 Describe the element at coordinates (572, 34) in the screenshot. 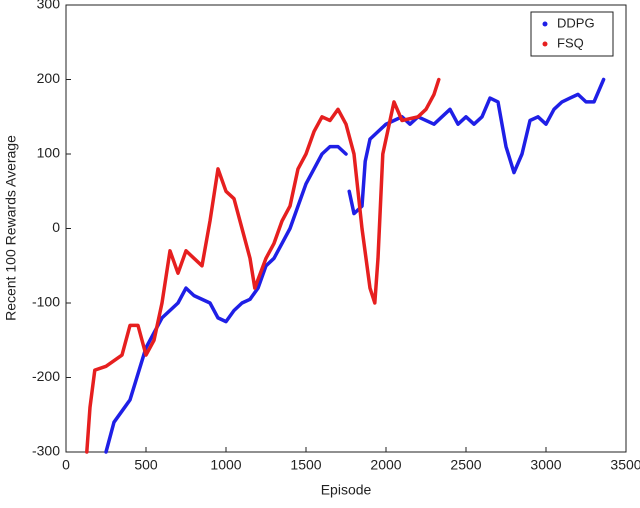

I see `legend-box` at that location.